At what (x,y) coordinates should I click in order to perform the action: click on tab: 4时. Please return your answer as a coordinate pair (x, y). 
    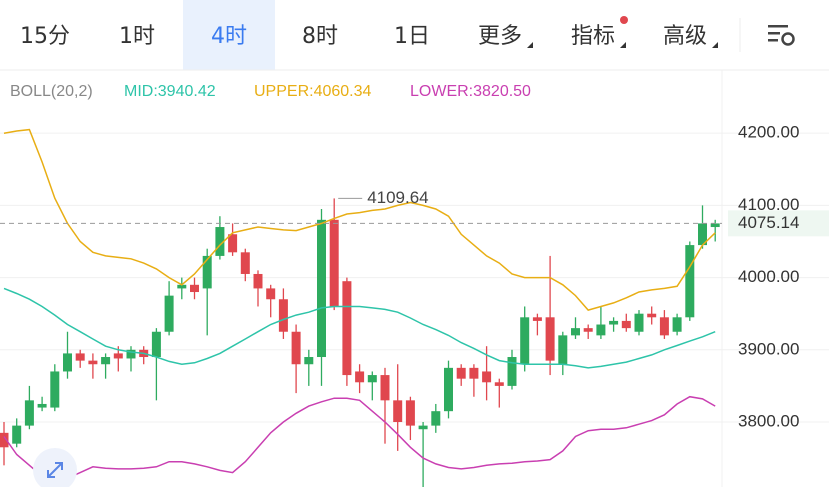
    Looking at the image, I should click on (229, 36).